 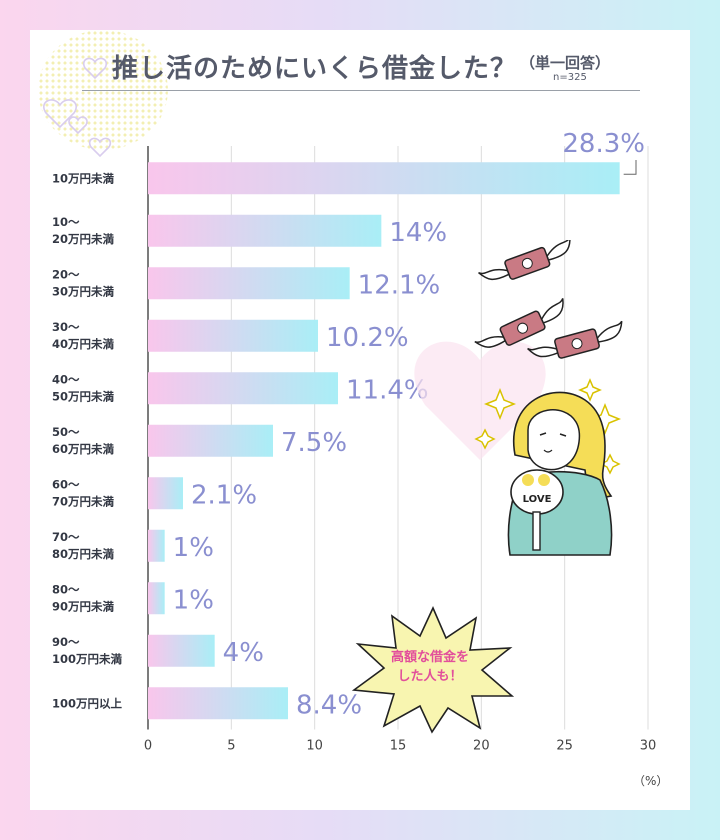 I want to click on face-shape, so click(x=554, y=440).